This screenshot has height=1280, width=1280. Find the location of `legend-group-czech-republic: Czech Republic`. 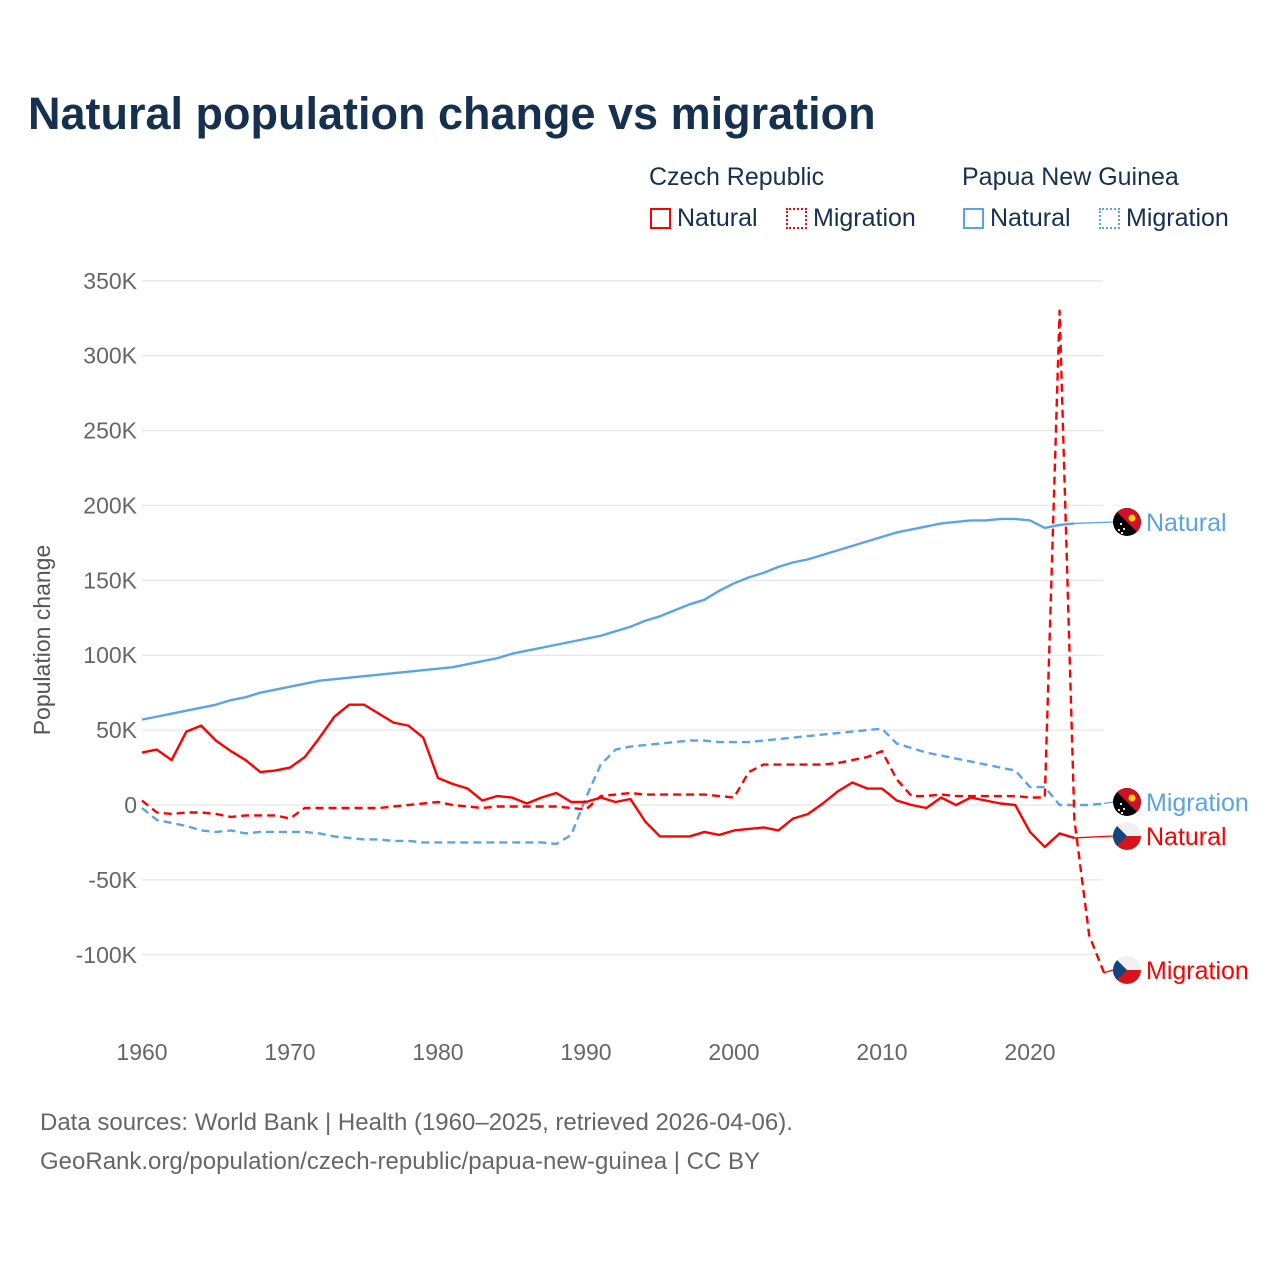

legend-group-czech-republic: Czech Republic is located at coordinates (737, 177).